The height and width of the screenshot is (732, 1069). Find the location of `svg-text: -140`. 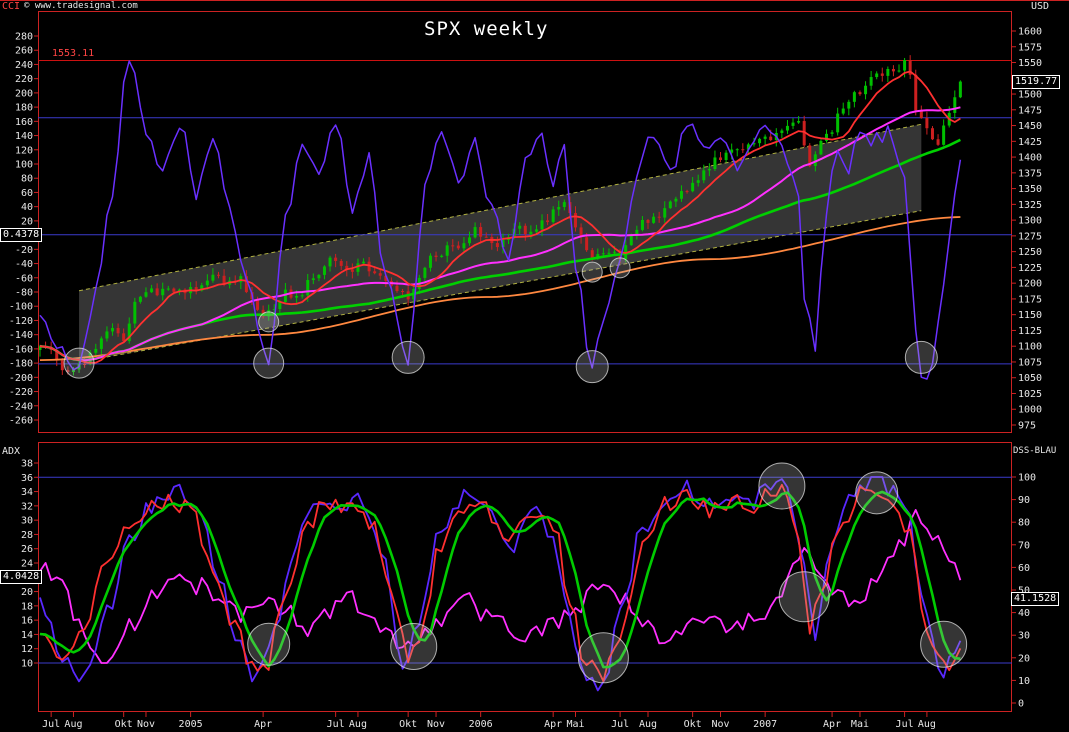

svg-text: -140 is located at coordinates (21, 335).